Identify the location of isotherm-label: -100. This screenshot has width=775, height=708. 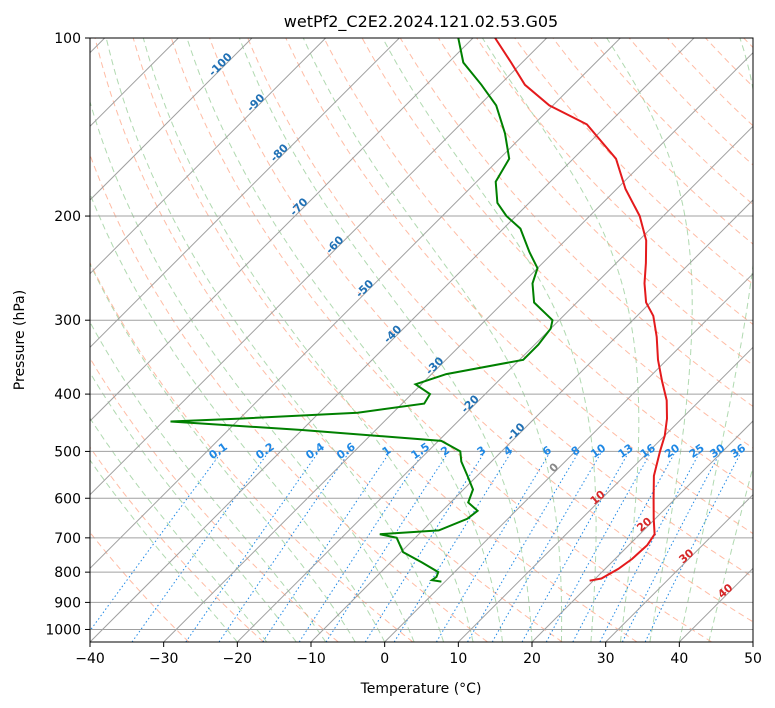
(220, 64).